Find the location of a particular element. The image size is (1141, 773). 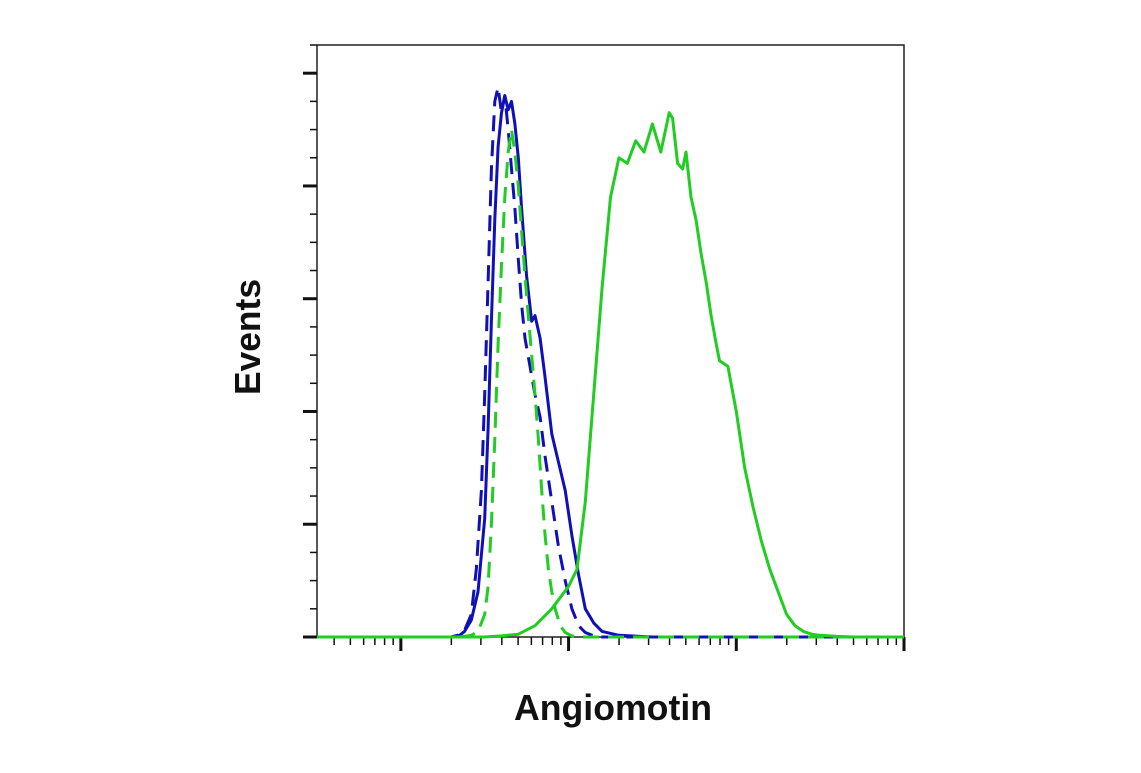

x-axis-ticks is located at coordinates (619, 644).